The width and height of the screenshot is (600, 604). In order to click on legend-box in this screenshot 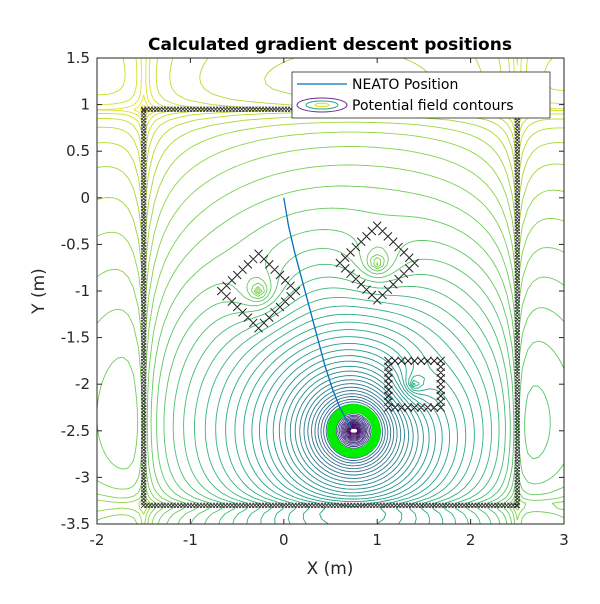, I will do `click(421, 95)`.